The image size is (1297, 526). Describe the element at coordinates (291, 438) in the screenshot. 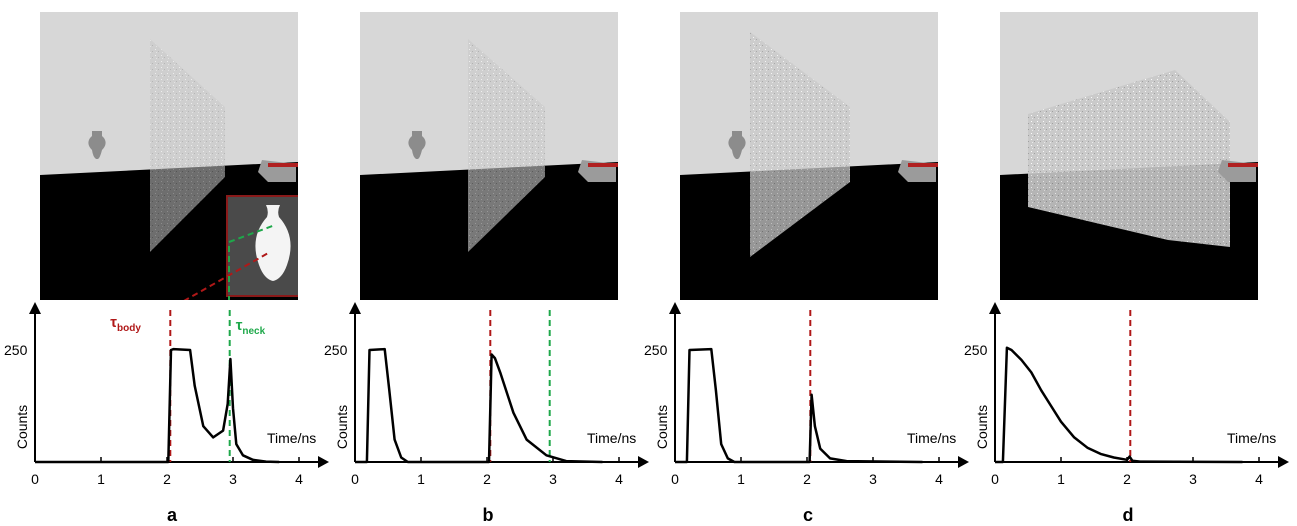

I see `x-axis-label-a: Time/ns` at that location.